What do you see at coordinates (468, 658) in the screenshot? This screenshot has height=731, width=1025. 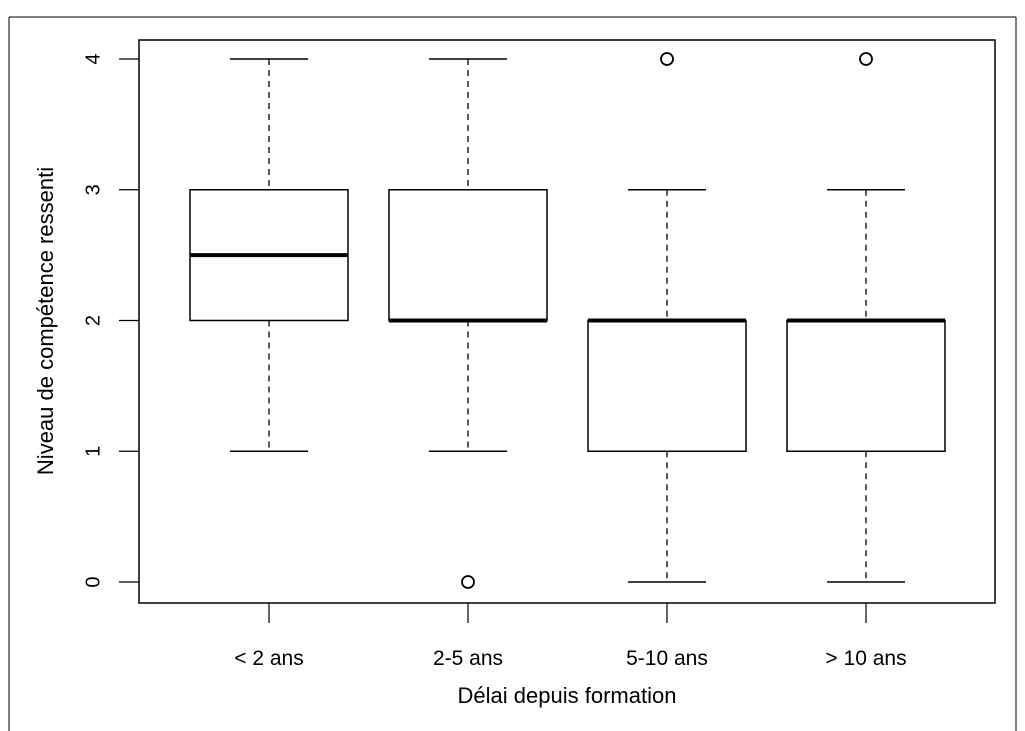 I see `x-tick-label: 2-5 ans` at bounding box center [468, 658].